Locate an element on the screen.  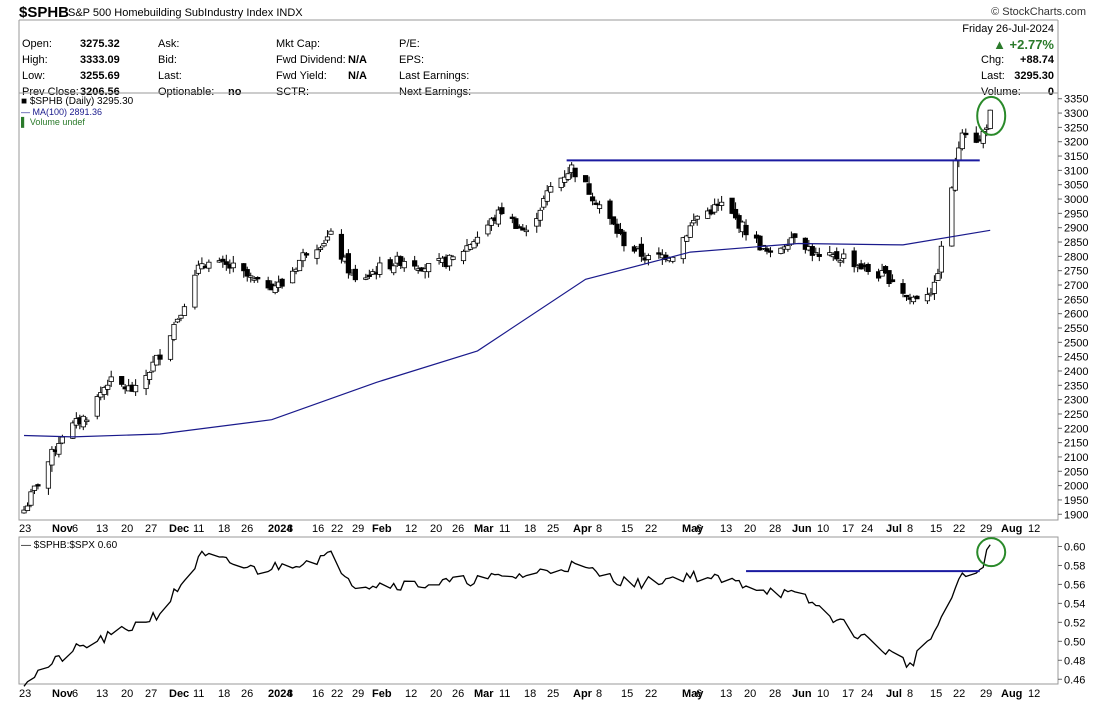
x-axis-label: 18 is located at coordinates (530, 694).